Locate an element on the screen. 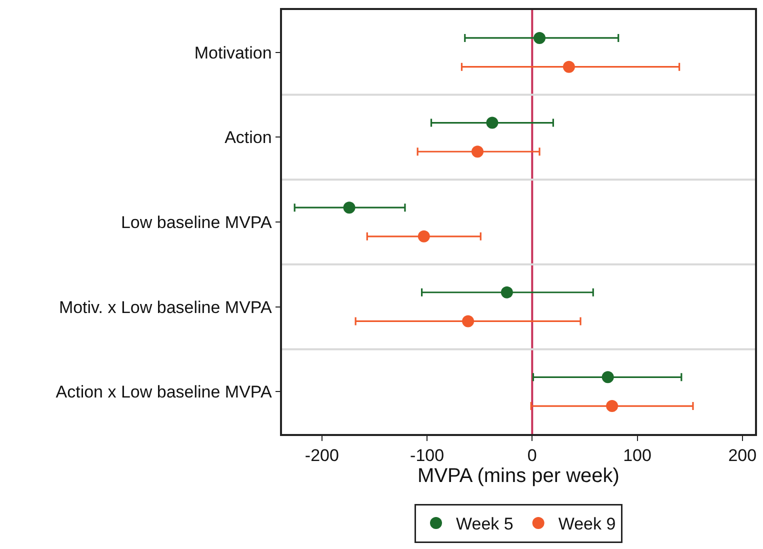  y-tick-label: Motivation is located at coordinates (233, 52).